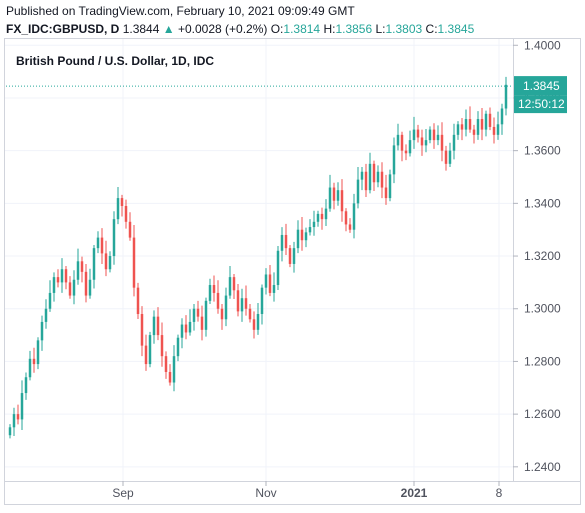 The image size is (585, 513). I want to click on last-price: 1.3844, so click(141, 29).